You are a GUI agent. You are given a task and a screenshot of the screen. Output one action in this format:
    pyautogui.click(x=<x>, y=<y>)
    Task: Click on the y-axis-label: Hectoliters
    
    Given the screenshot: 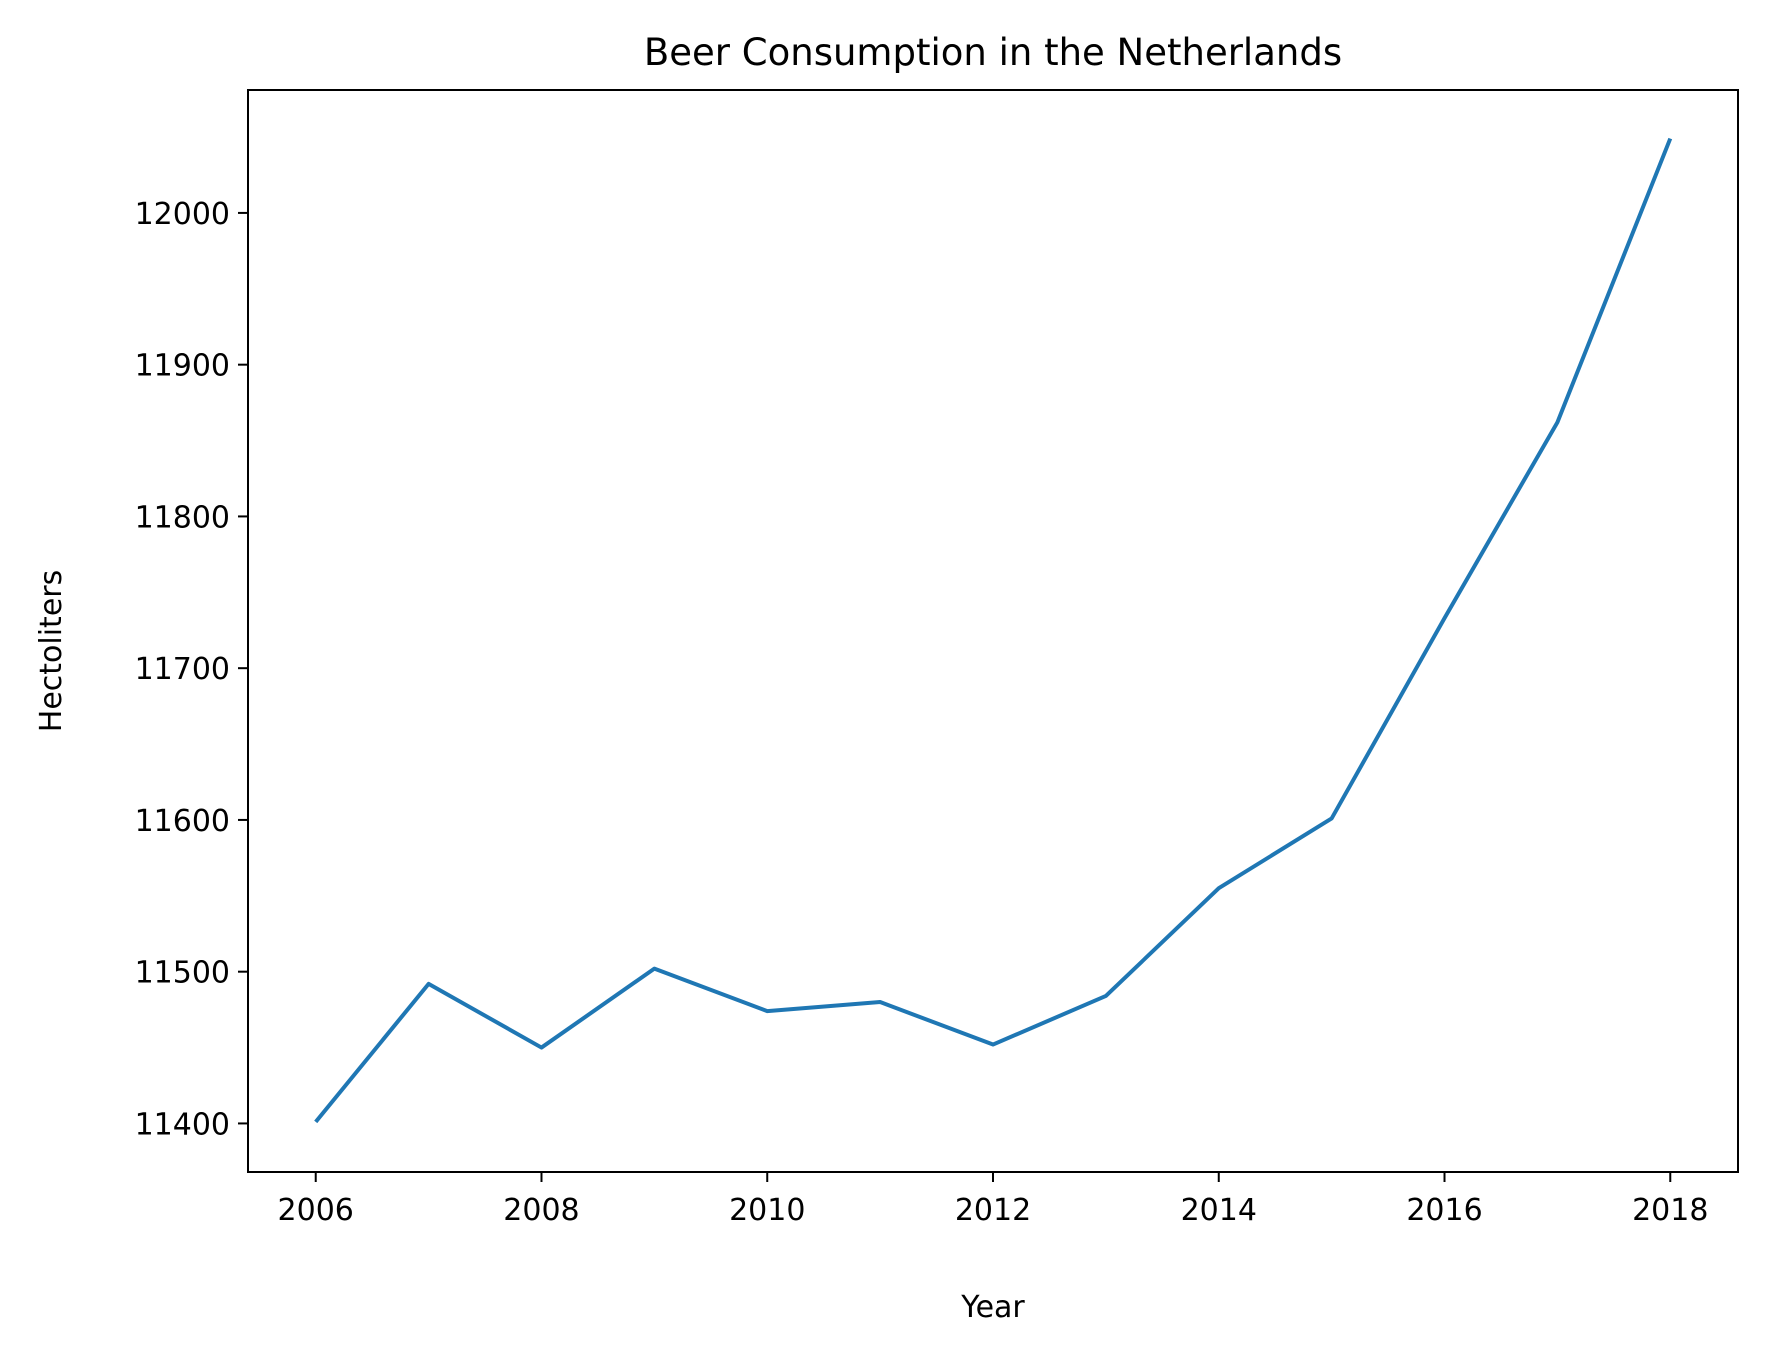 What is the action you would take?
    pyautogui.click(x=51, y=651)
    